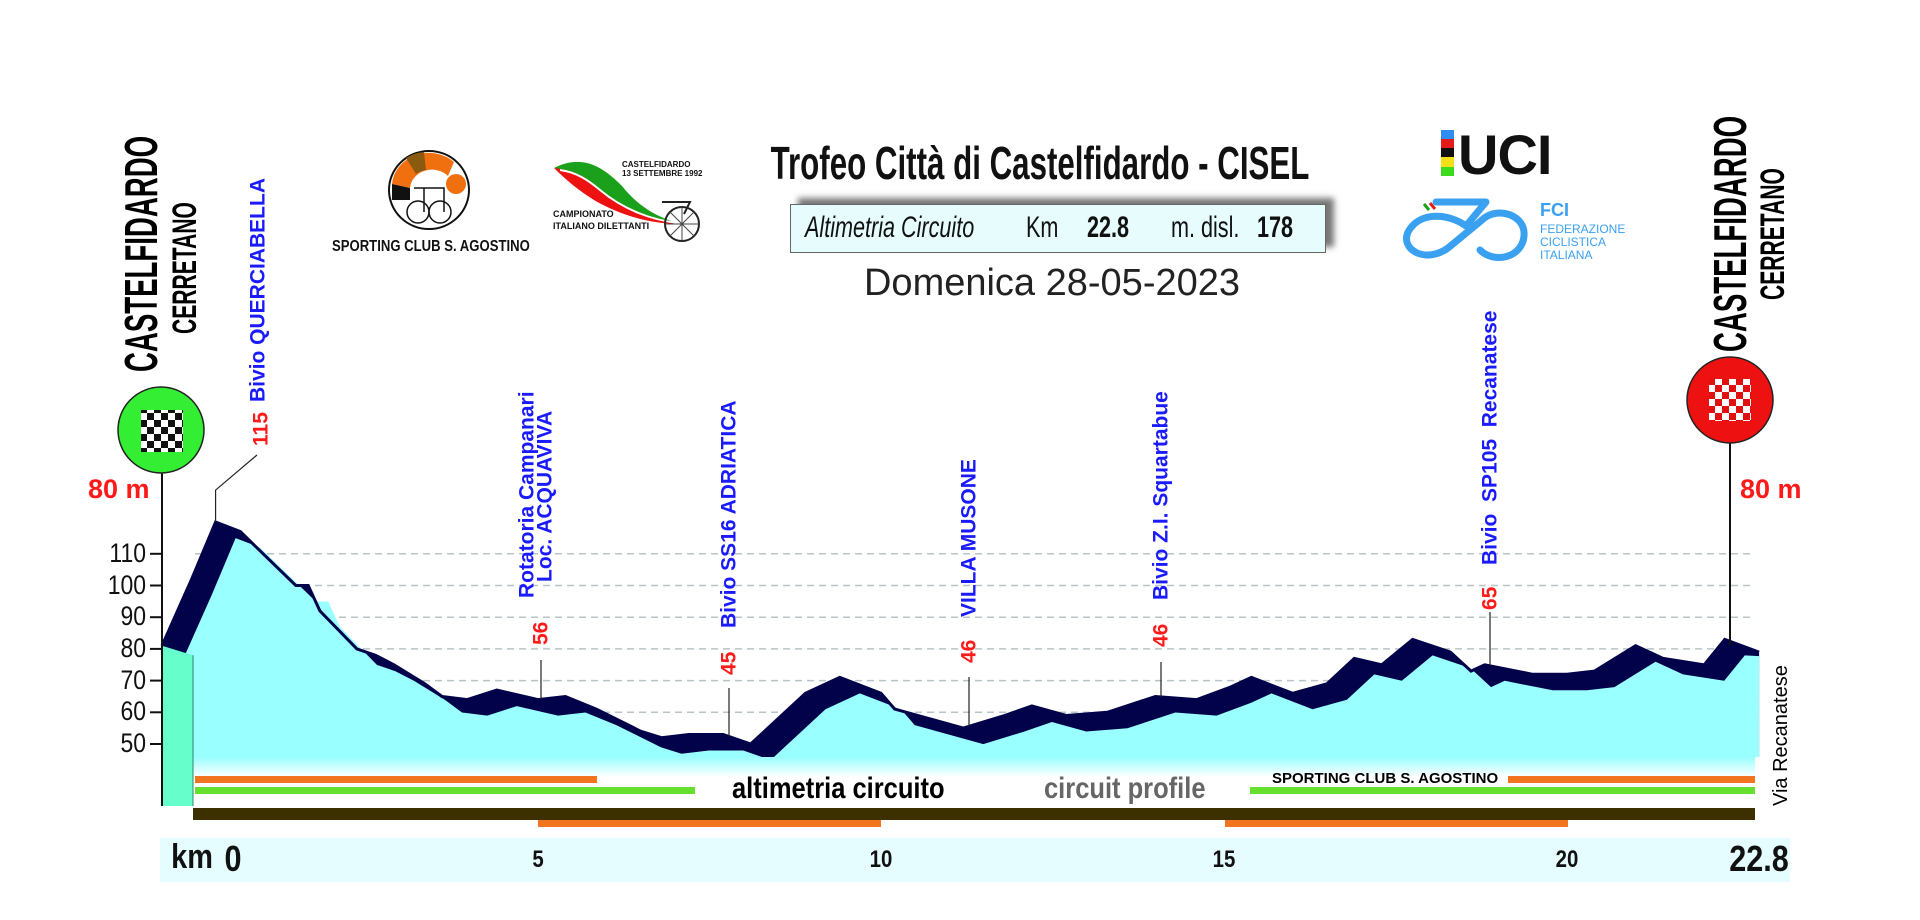  What do you see at coordinates (445, 790) in the screenshot?
I see `green-stripe-left` at bounding box center [445, 790].